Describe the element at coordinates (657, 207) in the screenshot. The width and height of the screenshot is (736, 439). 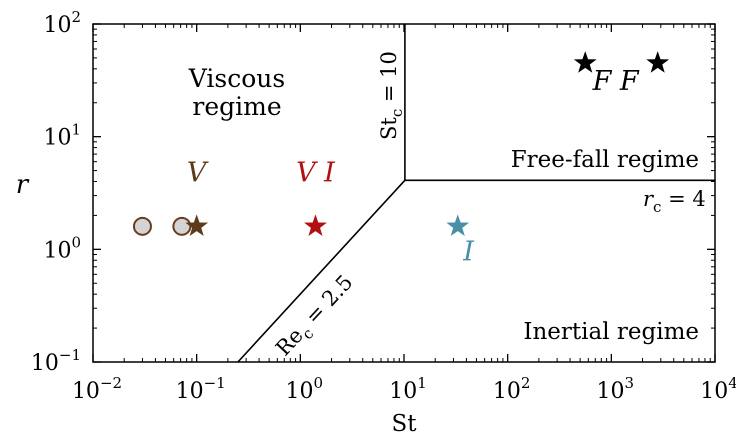
I see `r-c-sub: c` at that location.